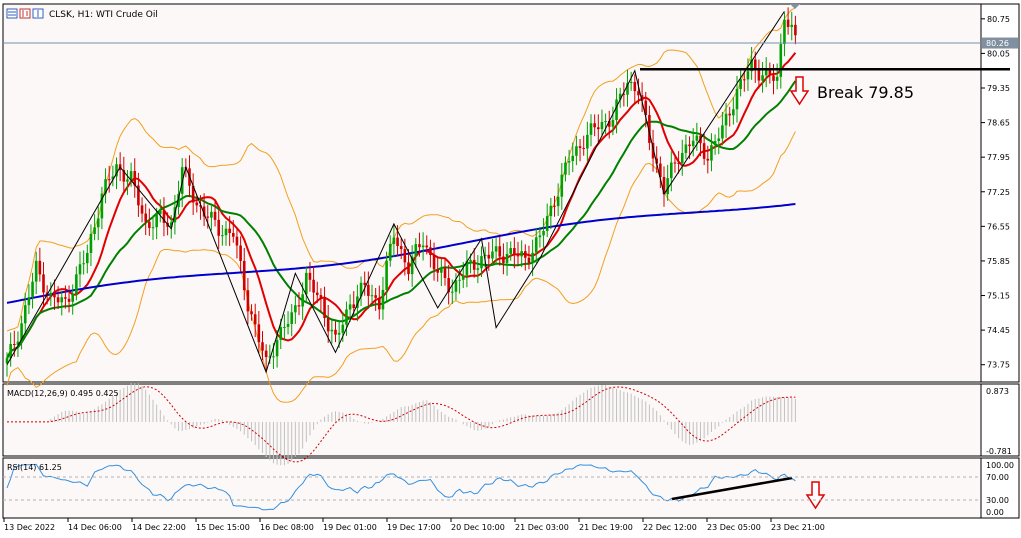 Image resolution: width=1021 pixels, height=538 pixels. I want to click on price-tick-label: 75.85, so click(998, 261).